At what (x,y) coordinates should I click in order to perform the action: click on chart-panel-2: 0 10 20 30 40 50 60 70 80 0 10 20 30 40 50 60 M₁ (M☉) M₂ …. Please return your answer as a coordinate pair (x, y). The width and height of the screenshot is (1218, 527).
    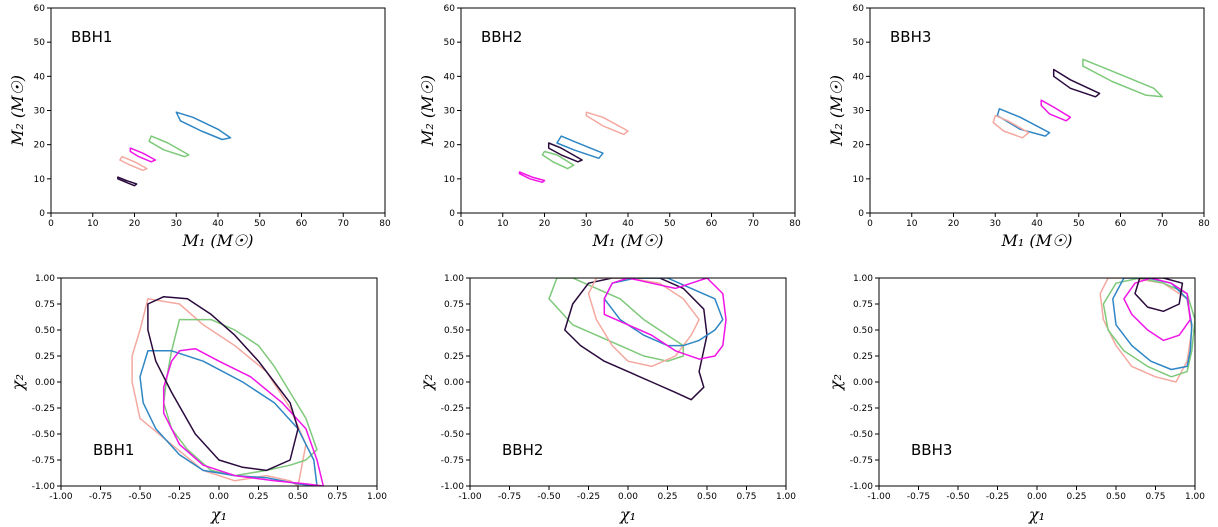
    Looking at the image, I should click on (609, 127).